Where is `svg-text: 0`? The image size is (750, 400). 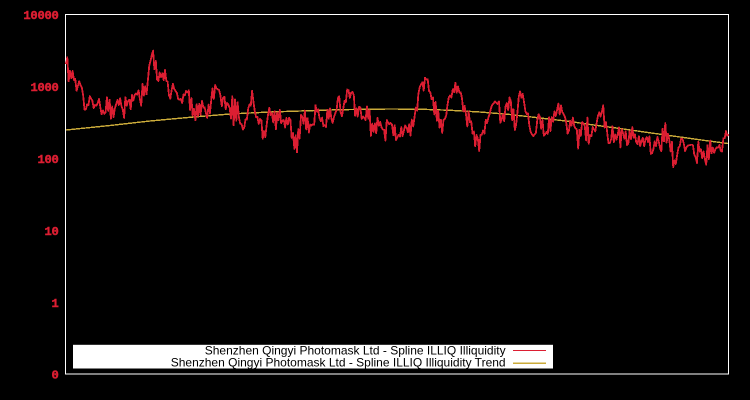
svg-text: 0 is located at coordinates (54, 376).